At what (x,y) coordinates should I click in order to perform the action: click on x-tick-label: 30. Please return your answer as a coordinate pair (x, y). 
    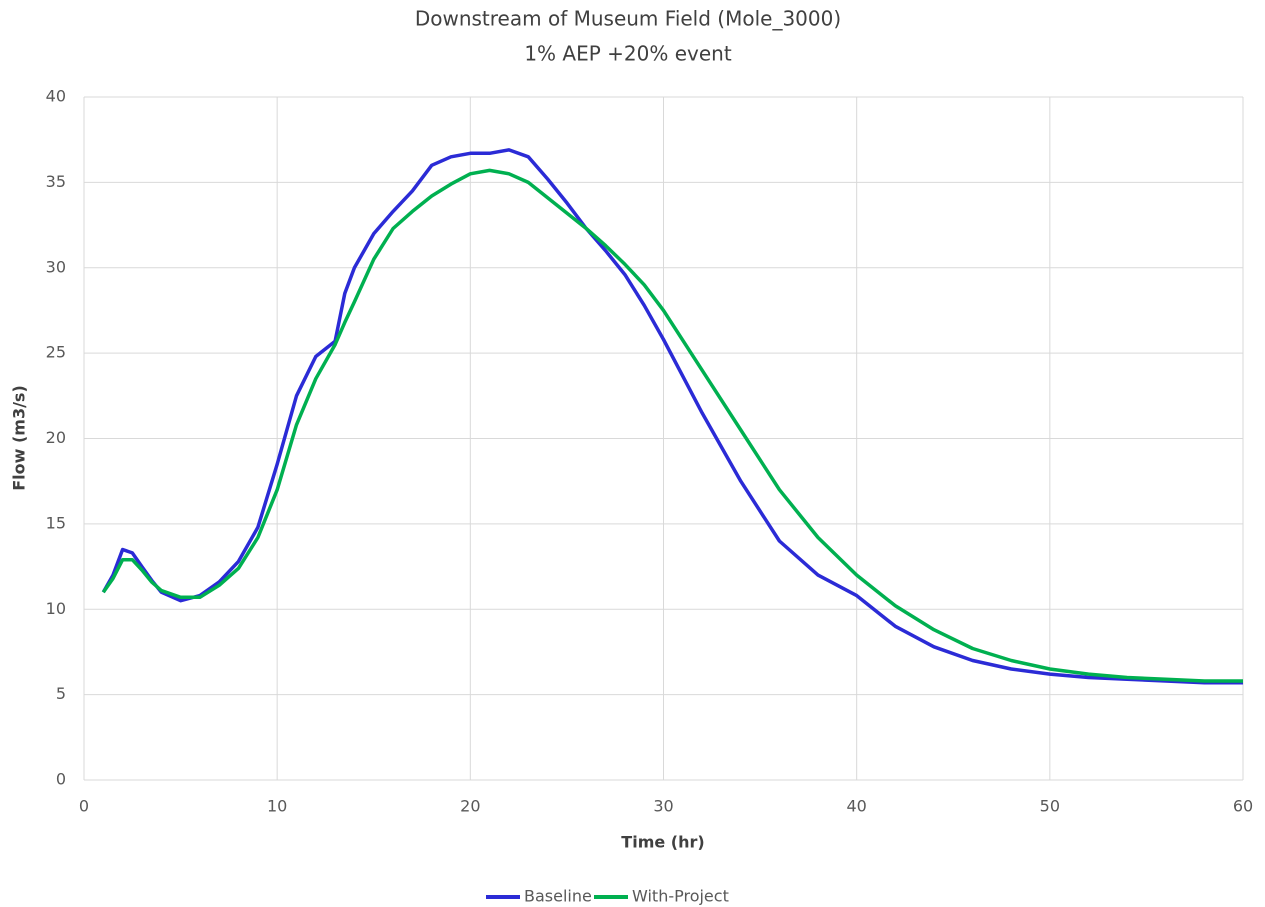
    Looking at the image, I should click on (663, 806).